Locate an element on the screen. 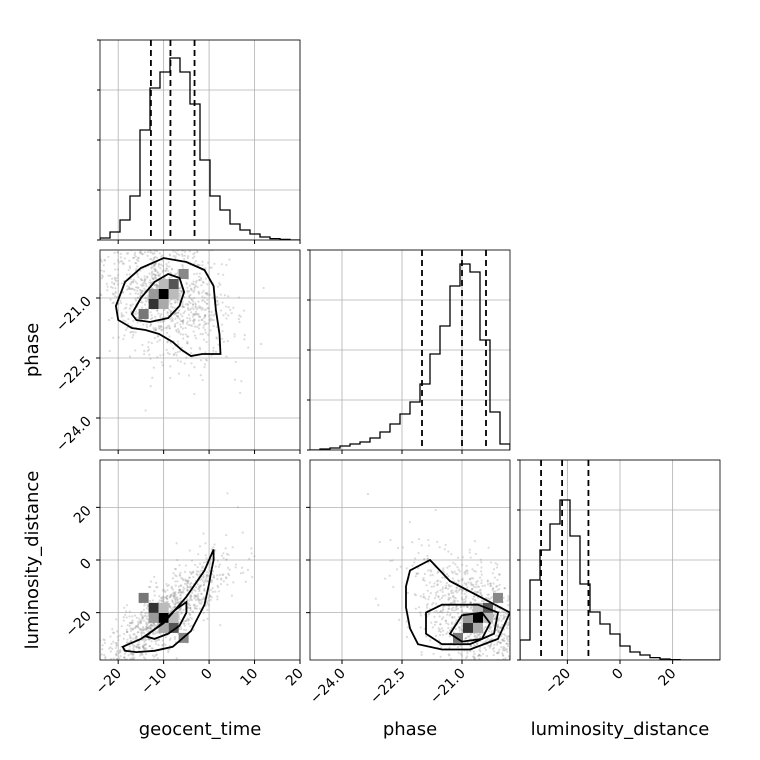 Image resolution: width=760 pixels, height=760 pixels. xtick-label-geocent_time: −10 is located at coordinates (154, 682).